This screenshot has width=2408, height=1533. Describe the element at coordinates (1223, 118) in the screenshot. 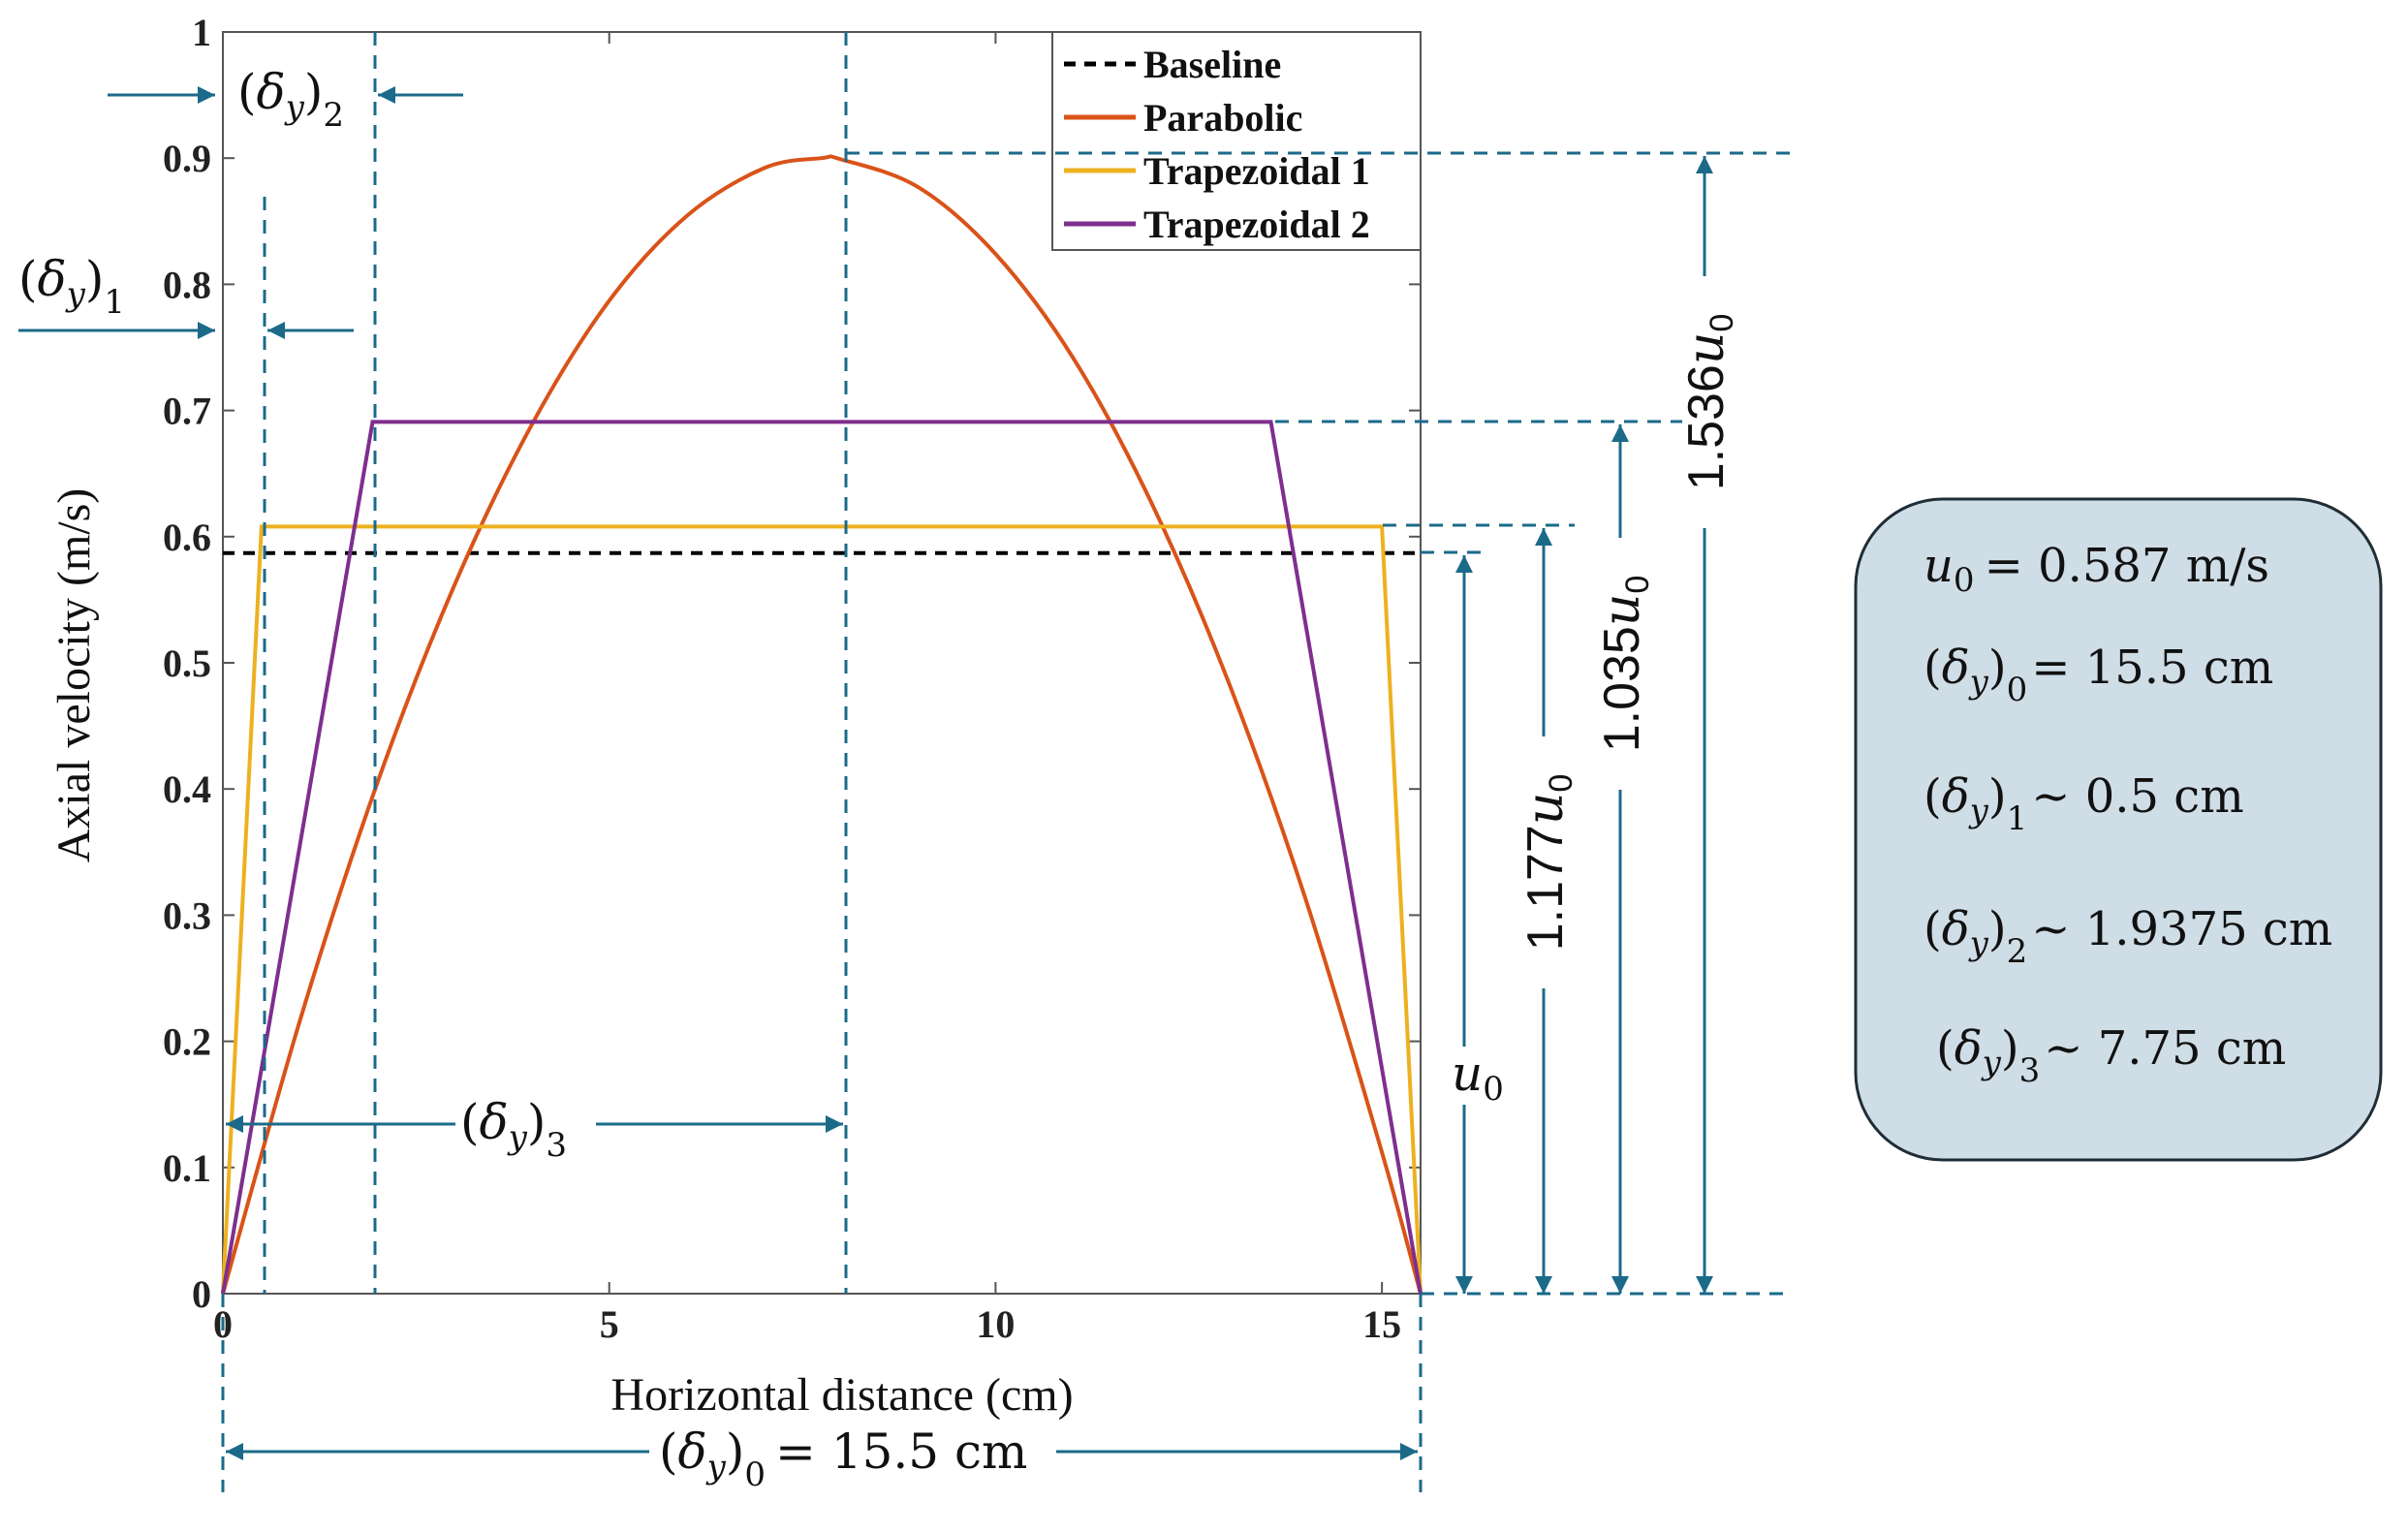

I see `legend-label: Parabolic` at that location.